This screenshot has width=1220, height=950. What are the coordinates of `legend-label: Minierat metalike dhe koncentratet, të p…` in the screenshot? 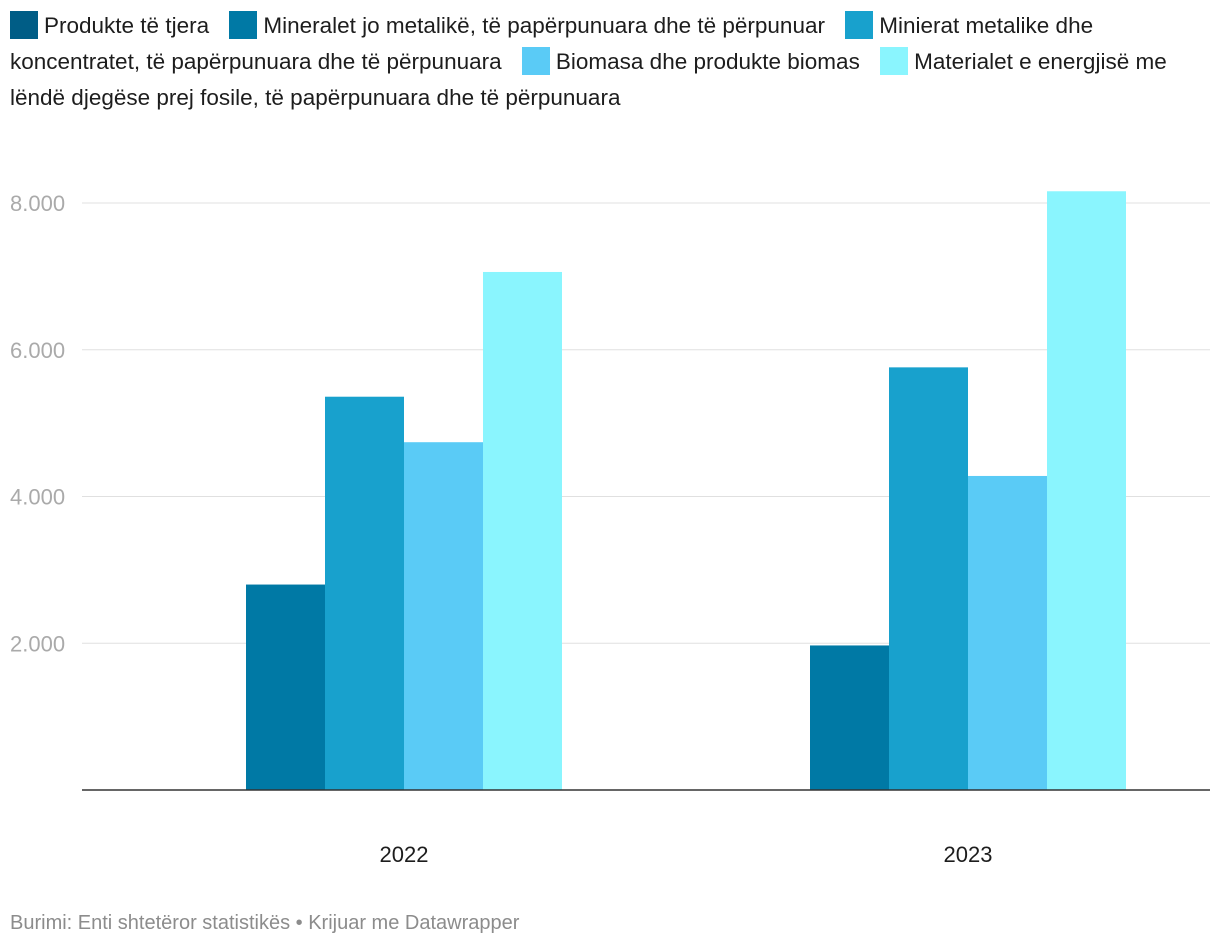 It's located at (552, 43).